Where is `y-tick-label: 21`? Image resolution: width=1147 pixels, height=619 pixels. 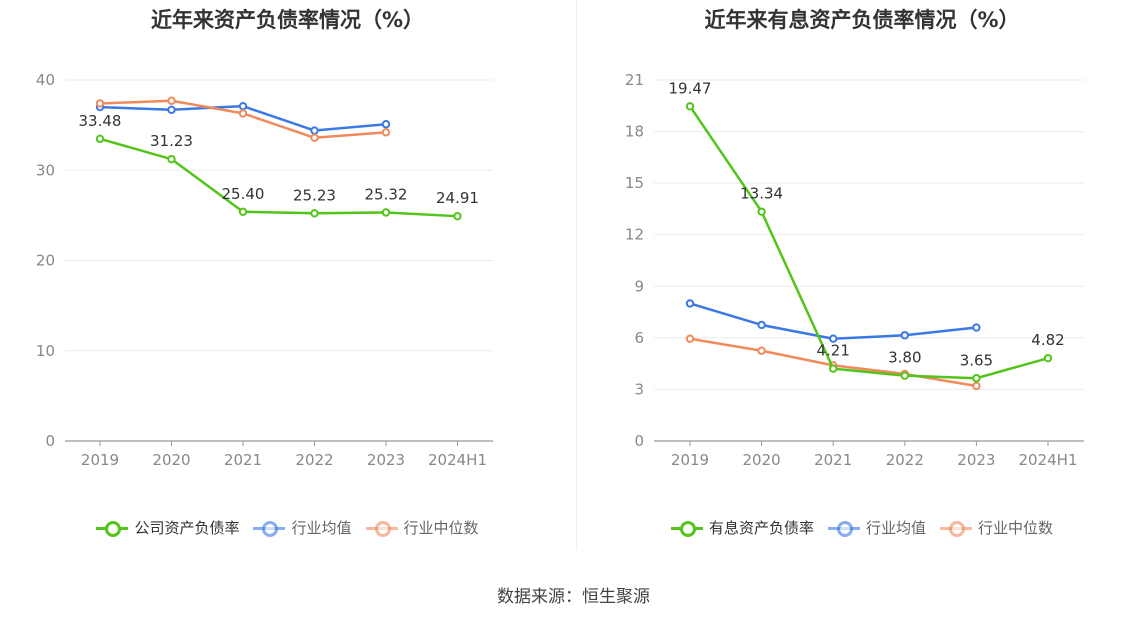 y-tick-label: 21 is located at coordinates (634, 80).